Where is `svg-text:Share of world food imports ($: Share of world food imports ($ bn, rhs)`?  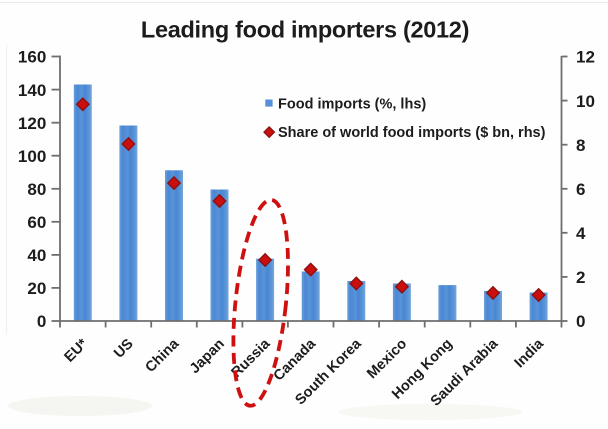
svg-text:Share of world food imports ($: Share of world food imports ($ bn, rhs) is located at coordinates (412, 133).